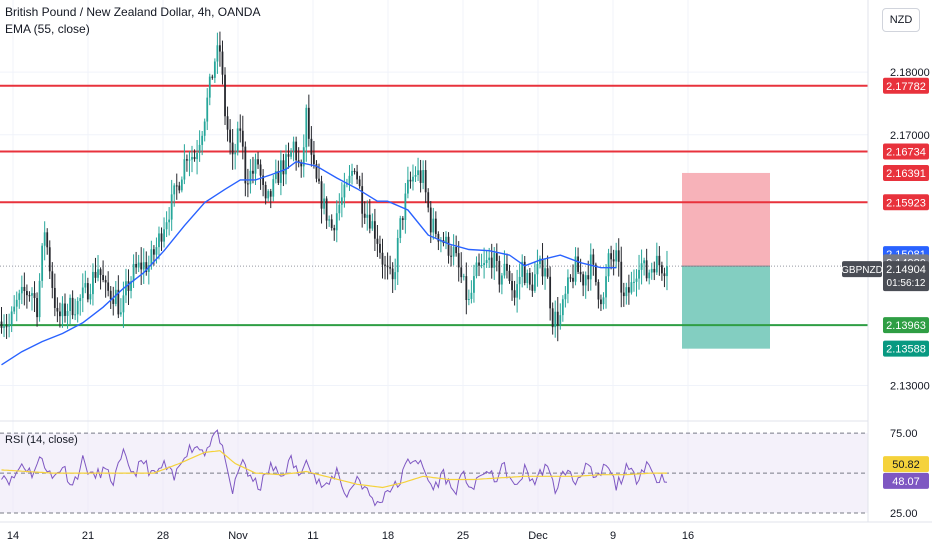 This screenshot has width=932, height=555. What do you see at coordinates (906, 350) in the screenshot?
I see `target-price-tag: 2.13588` at bounding box center [906, 350].